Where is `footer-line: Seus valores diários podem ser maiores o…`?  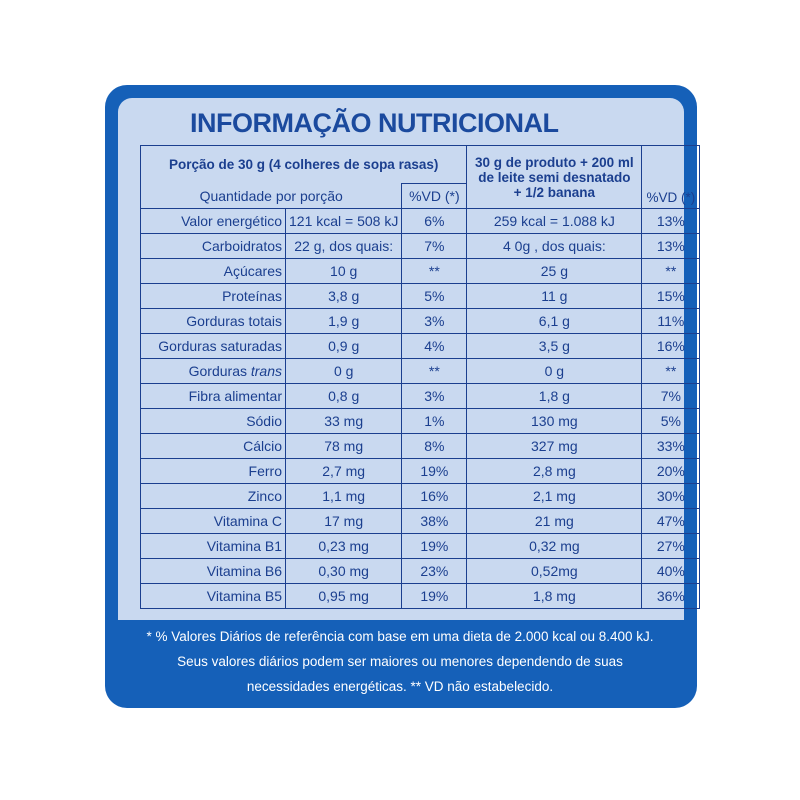 footer-line: Seus valores diários podem ser maiores o… is located at coordinates (400, 661).